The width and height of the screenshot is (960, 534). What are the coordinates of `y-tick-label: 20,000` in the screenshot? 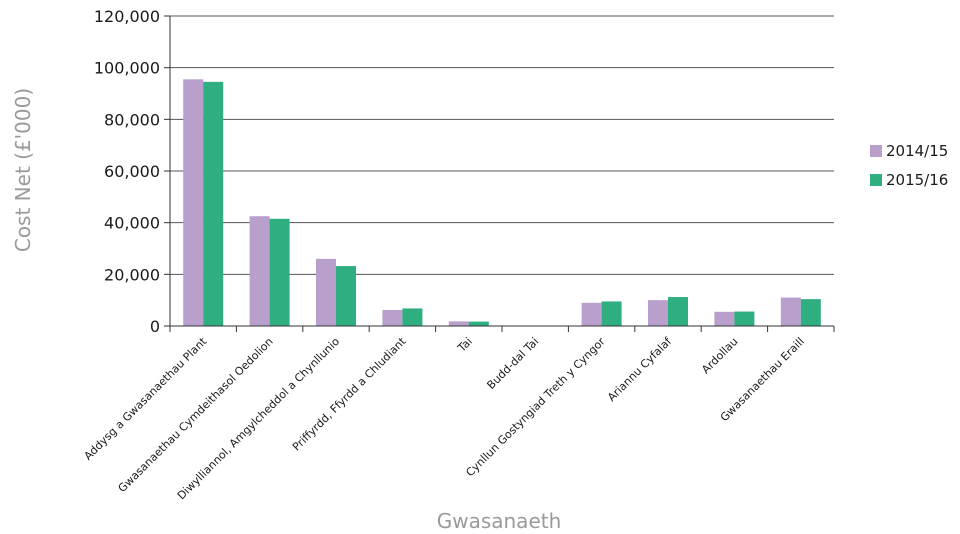 It's located at (132, 274).